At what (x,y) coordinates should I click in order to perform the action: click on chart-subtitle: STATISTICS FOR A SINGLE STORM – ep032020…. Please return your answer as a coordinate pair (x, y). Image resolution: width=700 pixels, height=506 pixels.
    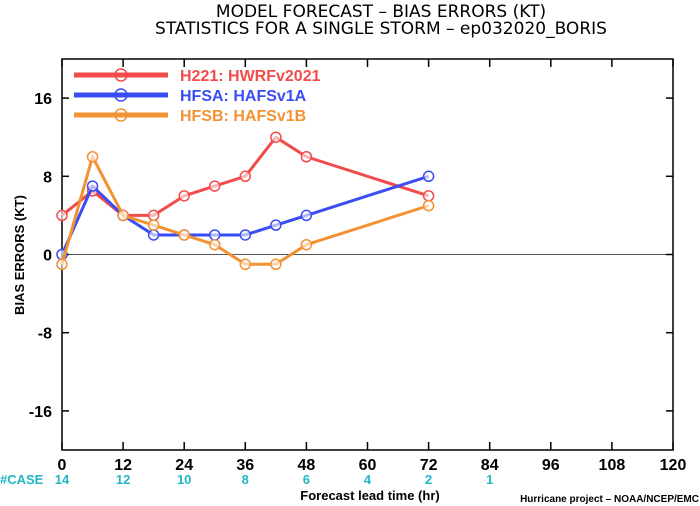
    Looking at the image, I should click on (381, 29).